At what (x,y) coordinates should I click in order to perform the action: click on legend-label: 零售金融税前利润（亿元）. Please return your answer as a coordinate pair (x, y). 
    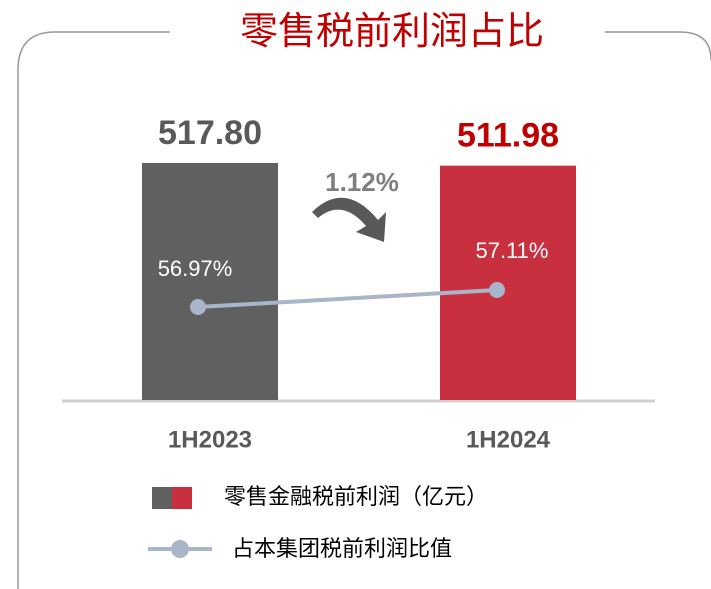
    Looking at the image, I should click on (356, 496).